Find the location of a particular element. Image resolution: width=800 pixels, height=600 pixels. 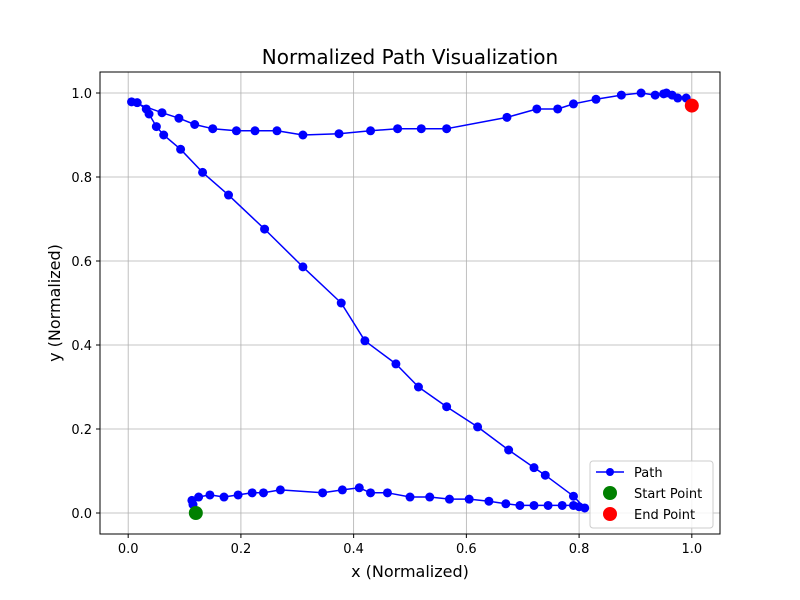

x-axis-label: x (Normalized) is located at coordinates (410, 571).